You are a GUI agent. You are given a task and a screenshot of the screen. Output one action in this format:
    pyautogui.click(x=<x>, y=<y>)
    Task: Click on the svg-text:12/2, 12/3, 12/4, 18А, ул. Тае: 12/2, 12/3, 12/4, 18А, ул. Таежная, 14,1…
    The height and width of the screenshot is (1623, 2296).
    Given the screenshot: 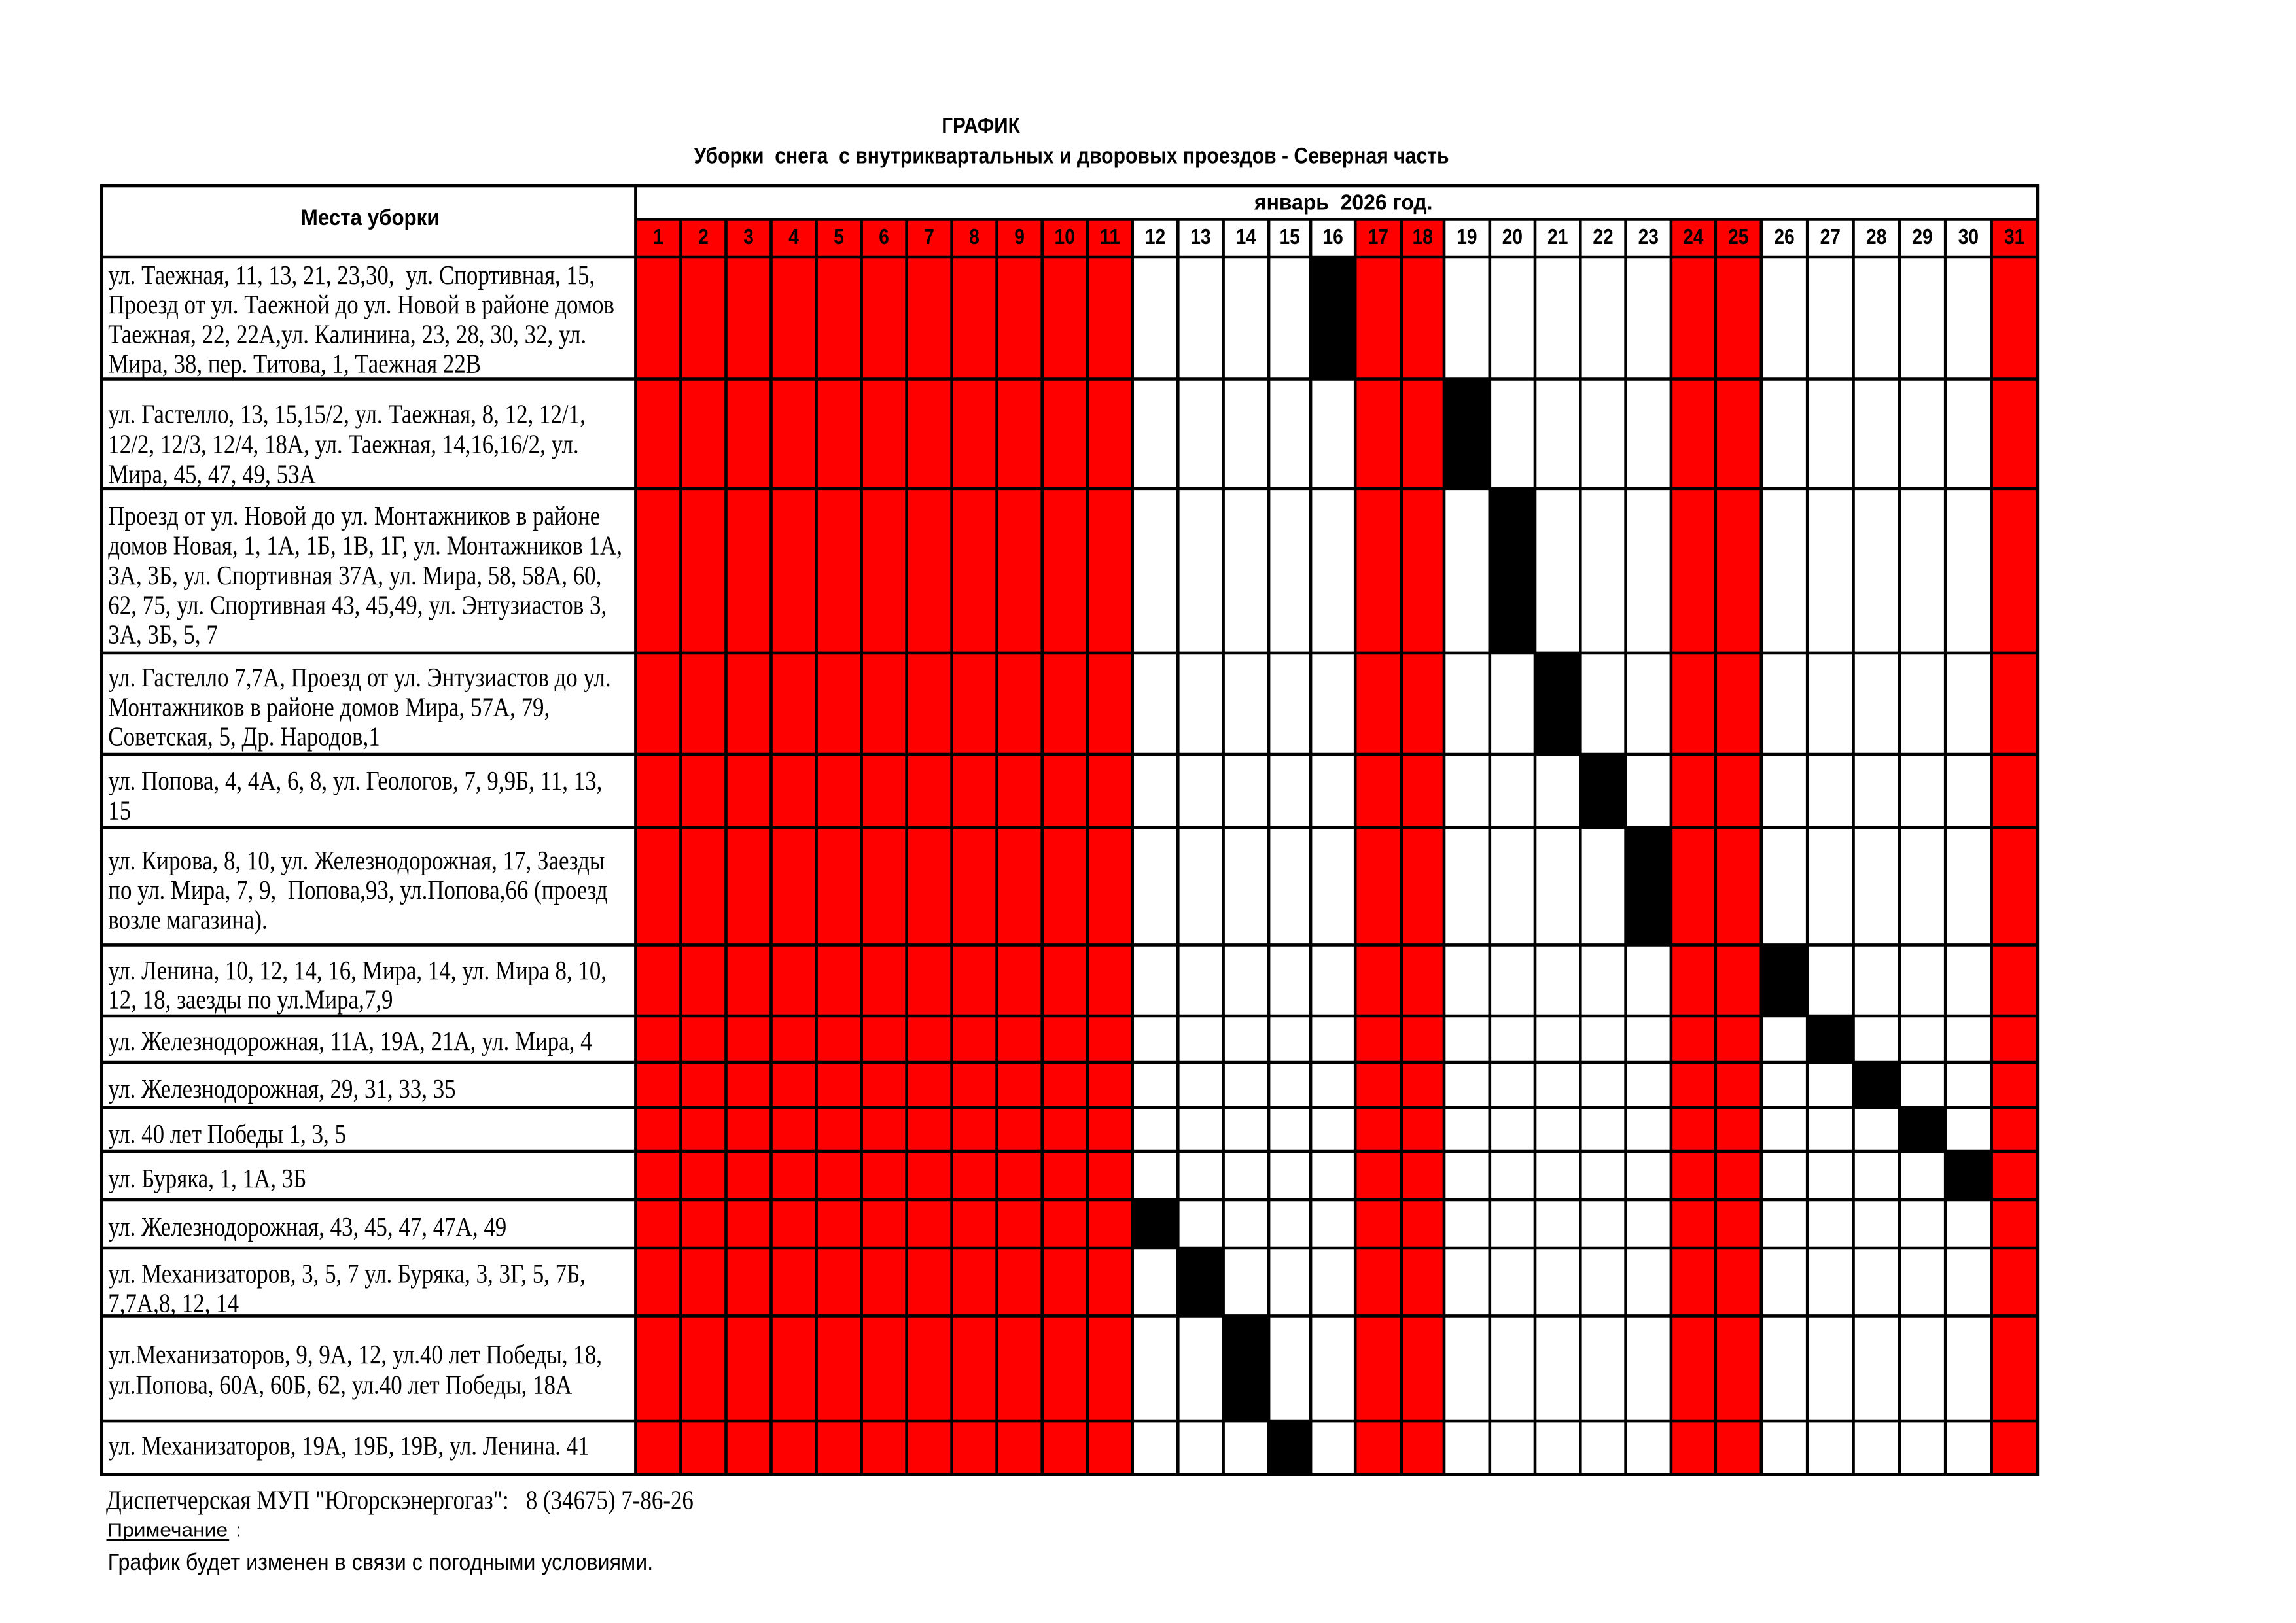 What is the action you would take?
    pyautogui.click(x=343, y=445)
    